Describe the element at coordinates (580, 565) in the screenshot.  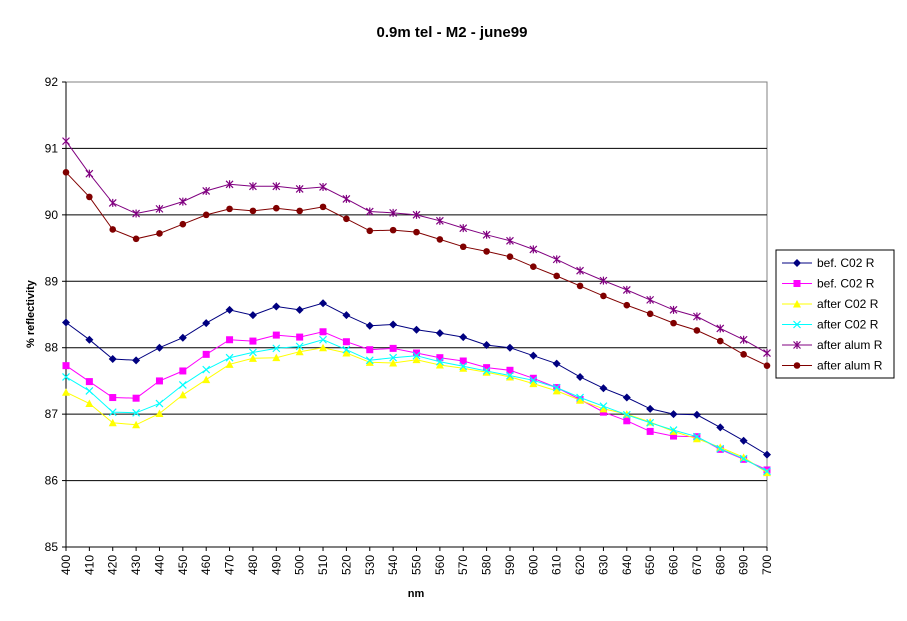
I see `x-tick-label: 620` at that location.